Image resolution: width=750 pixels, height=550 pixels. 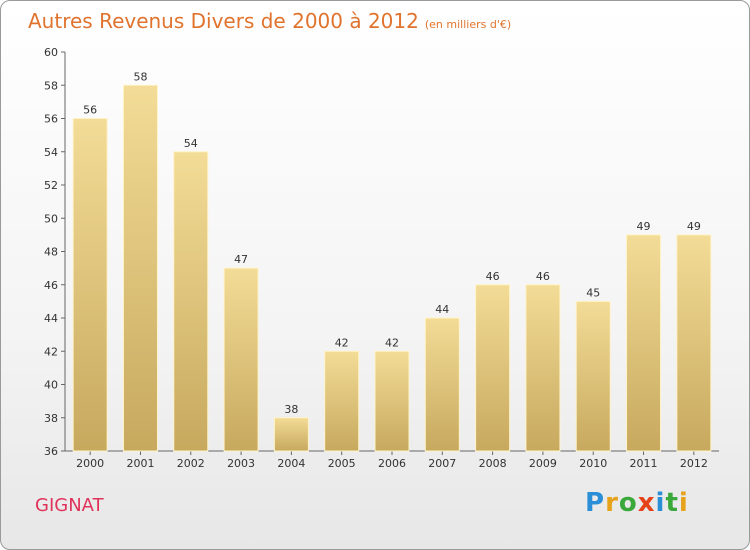 I want to click on chart-unit-note: (en milliers d'€), so click(x=468, y=24).